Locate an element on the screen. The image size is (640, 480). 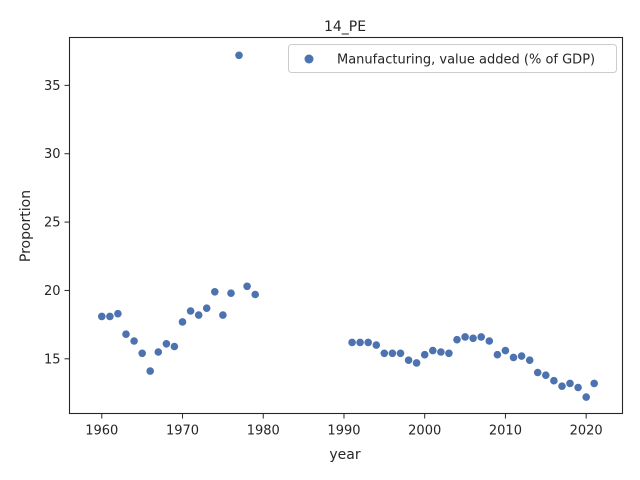
x-tick-label: 2000 is located at coordinates (424, 431).